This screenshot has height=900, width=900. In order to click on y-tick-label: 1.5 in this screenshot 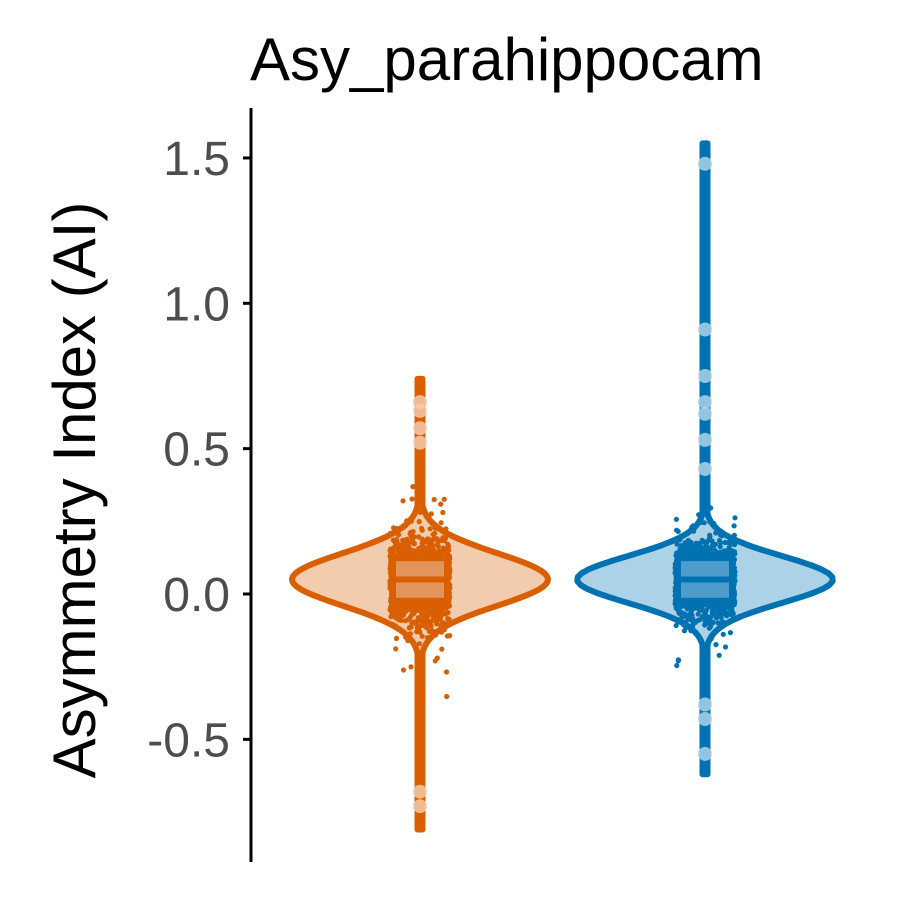, I will do `click(196, 159)`.